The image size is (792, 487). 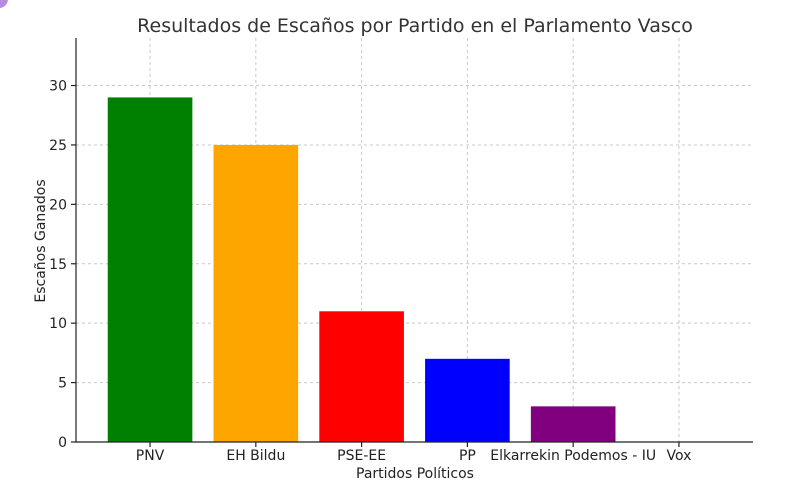 What do you see at coordinates (678, 456) in the screenshot?
I see `x-tick-label: Vox` at bounding box center [678, 456].